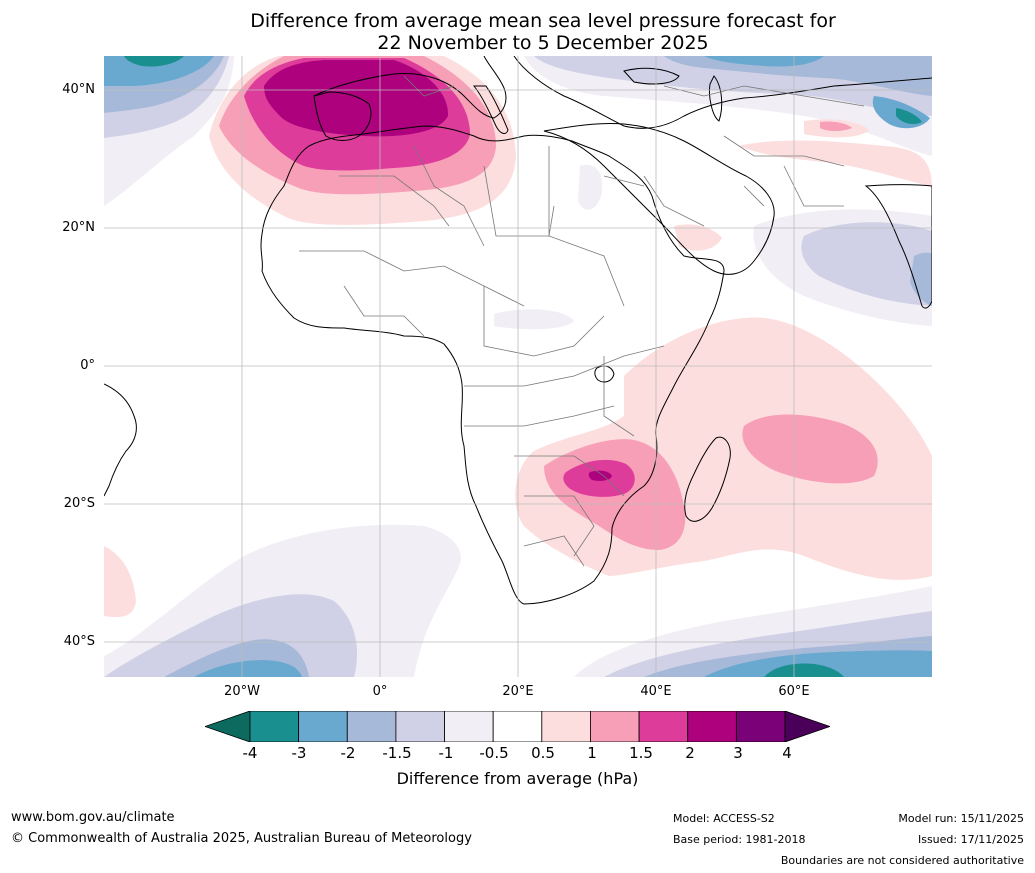  I want to click on base-period: Base period: 1981-2018, so click(739, 839).